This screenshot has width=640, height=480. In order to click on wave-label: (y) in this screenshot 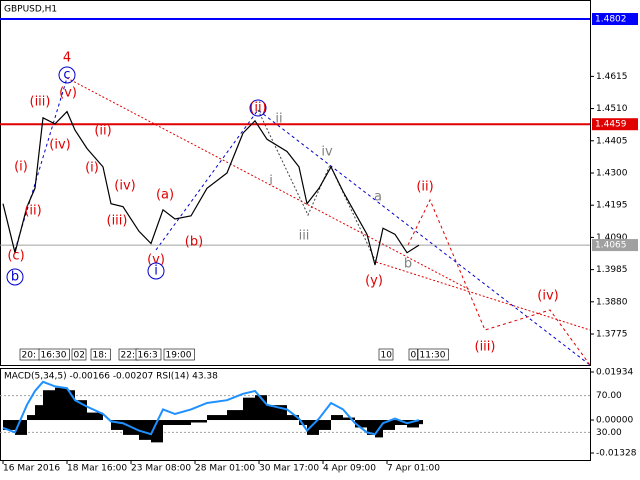, I will do `click(374, 281)`.